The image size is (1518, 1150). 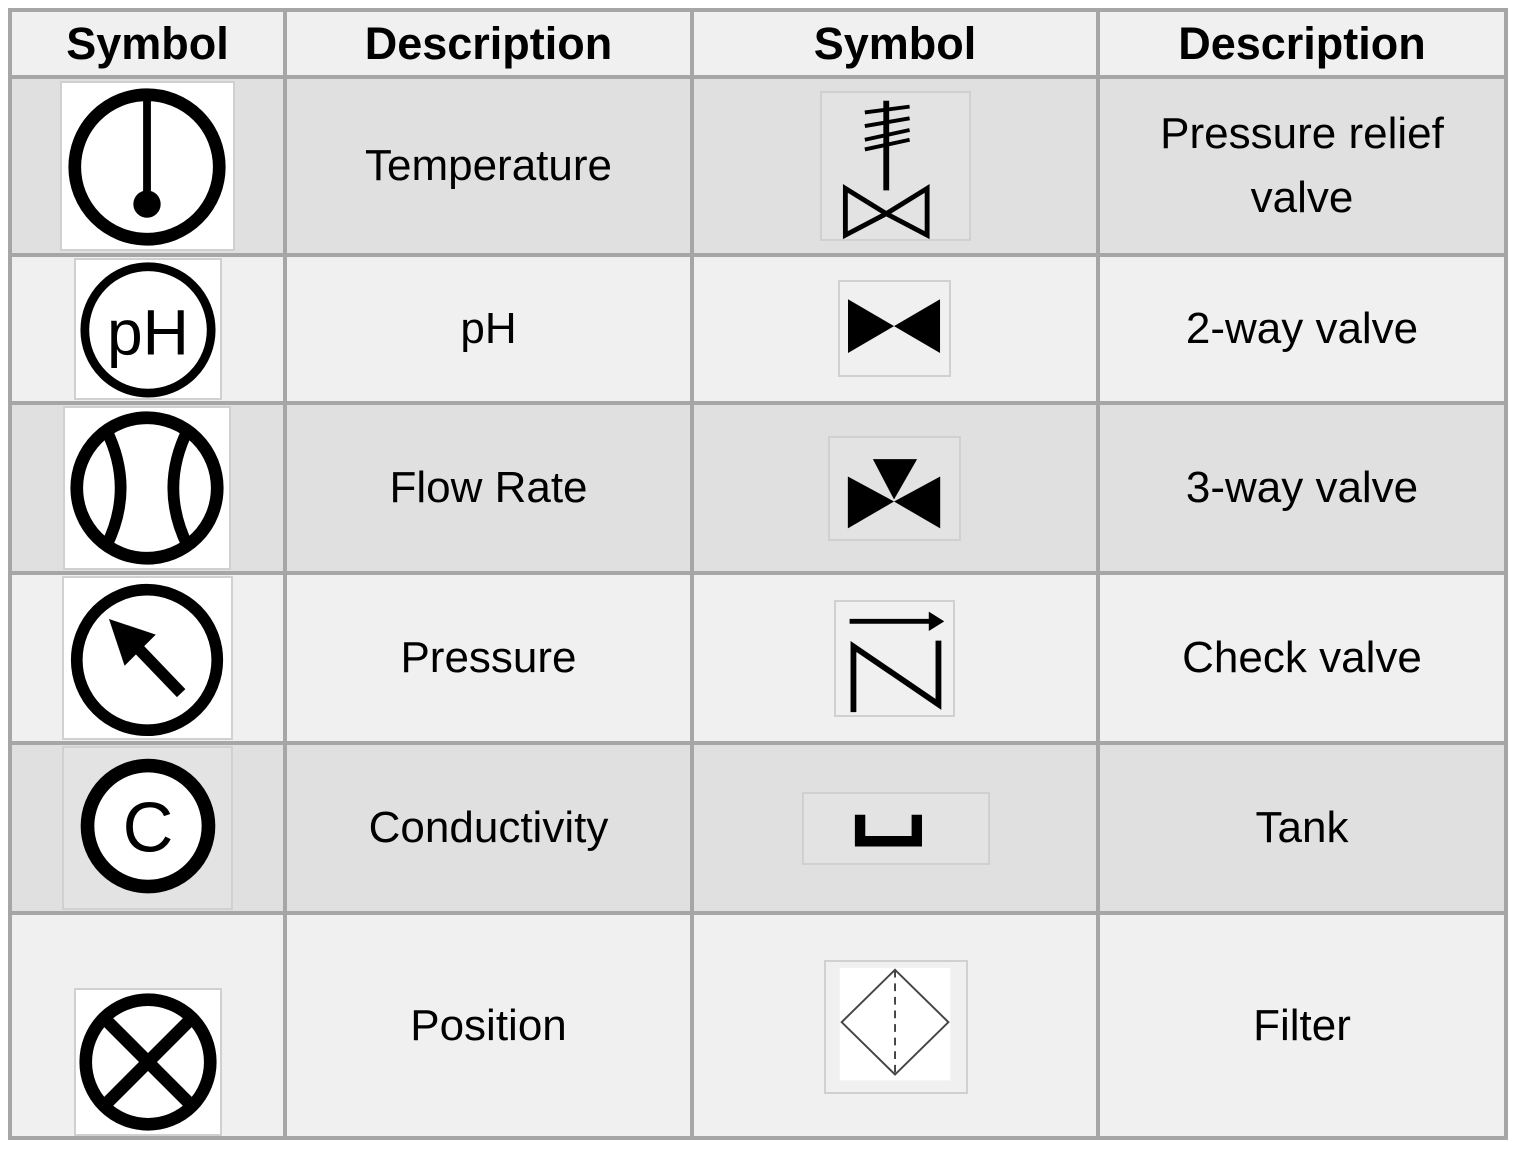 I want to click on tank-icon, so click(x=896, y=828).